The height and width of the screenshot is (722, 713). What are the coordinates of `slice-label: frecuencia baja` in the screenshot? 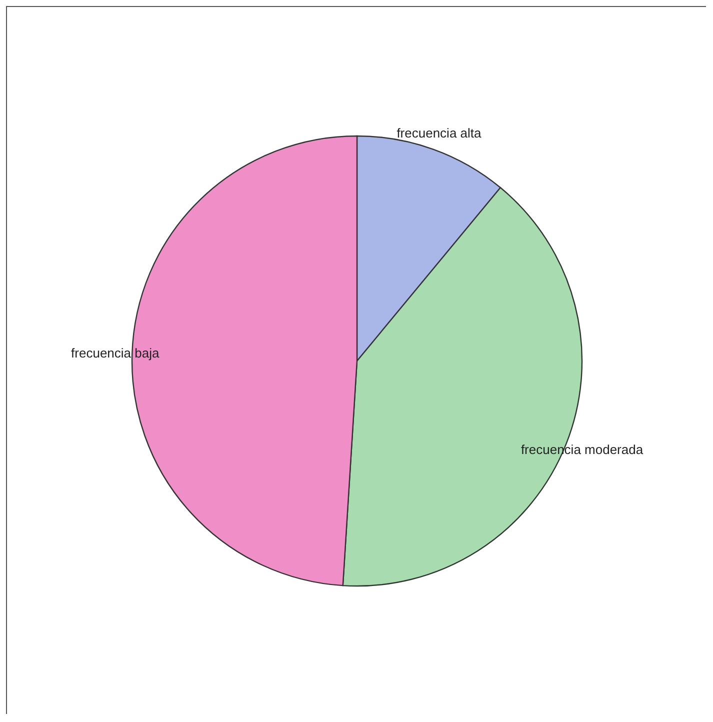 It's located at (115, 352).